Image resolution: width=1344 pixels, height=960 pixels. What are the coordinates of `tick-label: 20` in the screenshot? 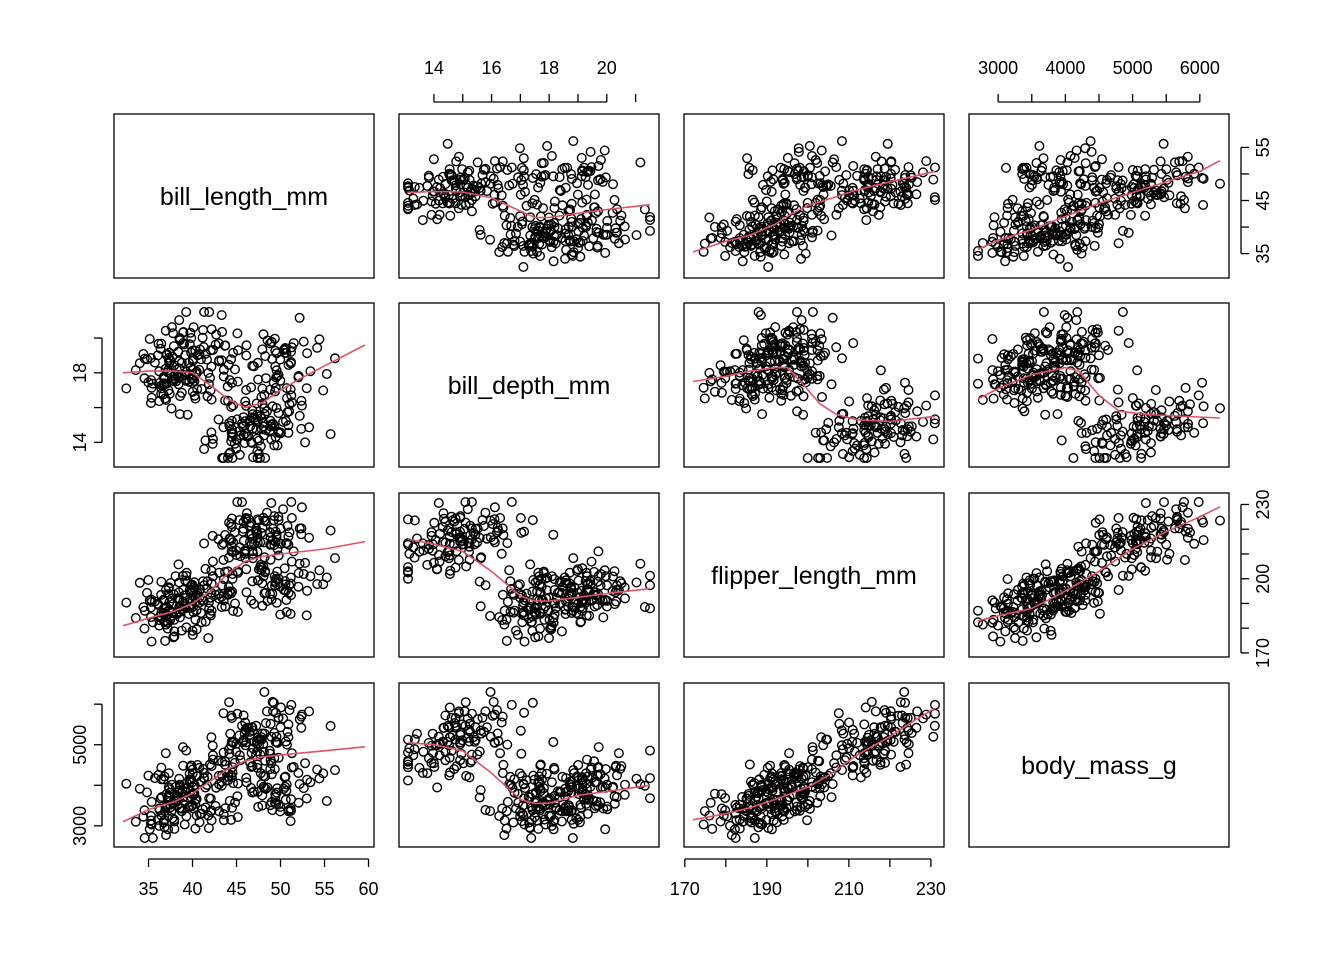 It's located at (607, 68).